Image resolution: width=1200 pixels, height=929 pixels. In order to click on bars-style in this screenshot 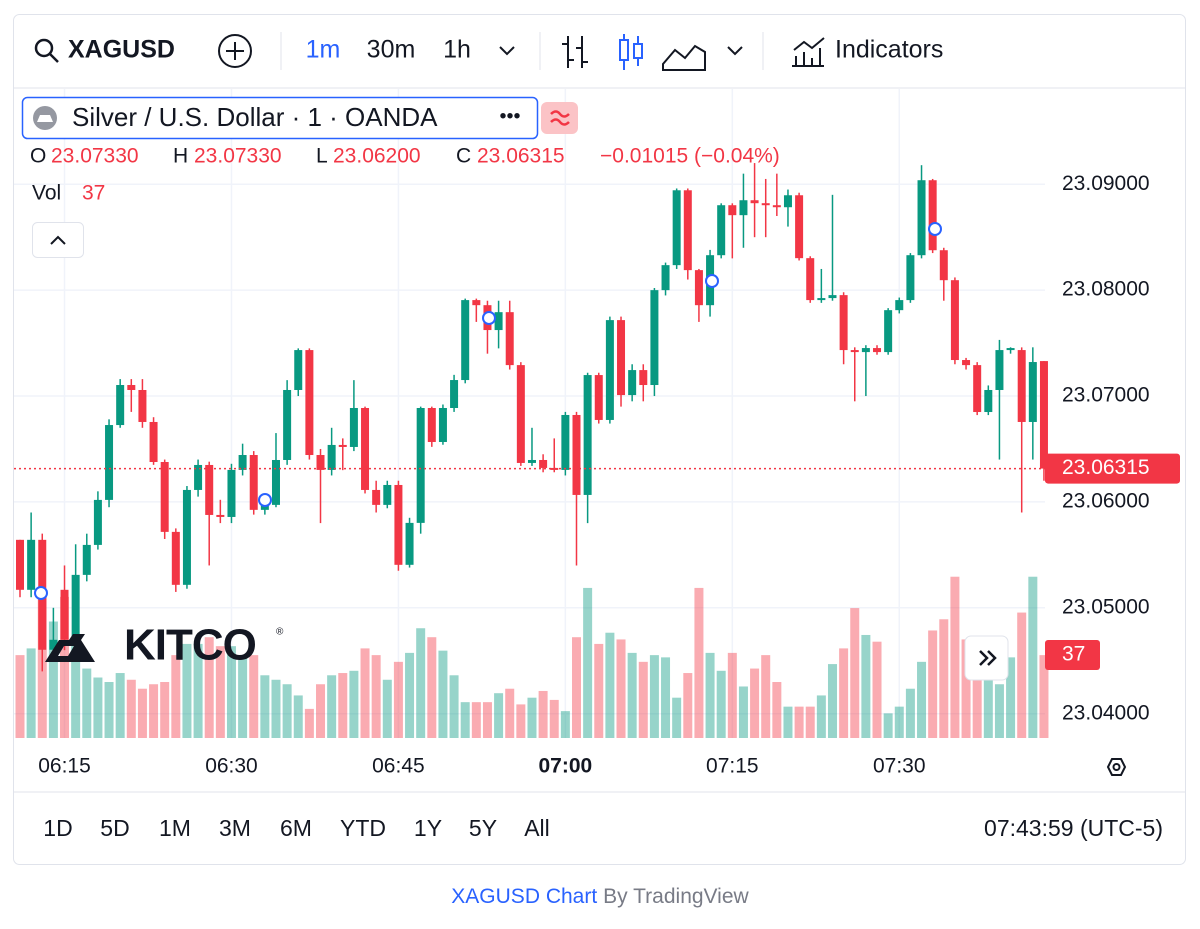, I will do `click(575, 52)`.